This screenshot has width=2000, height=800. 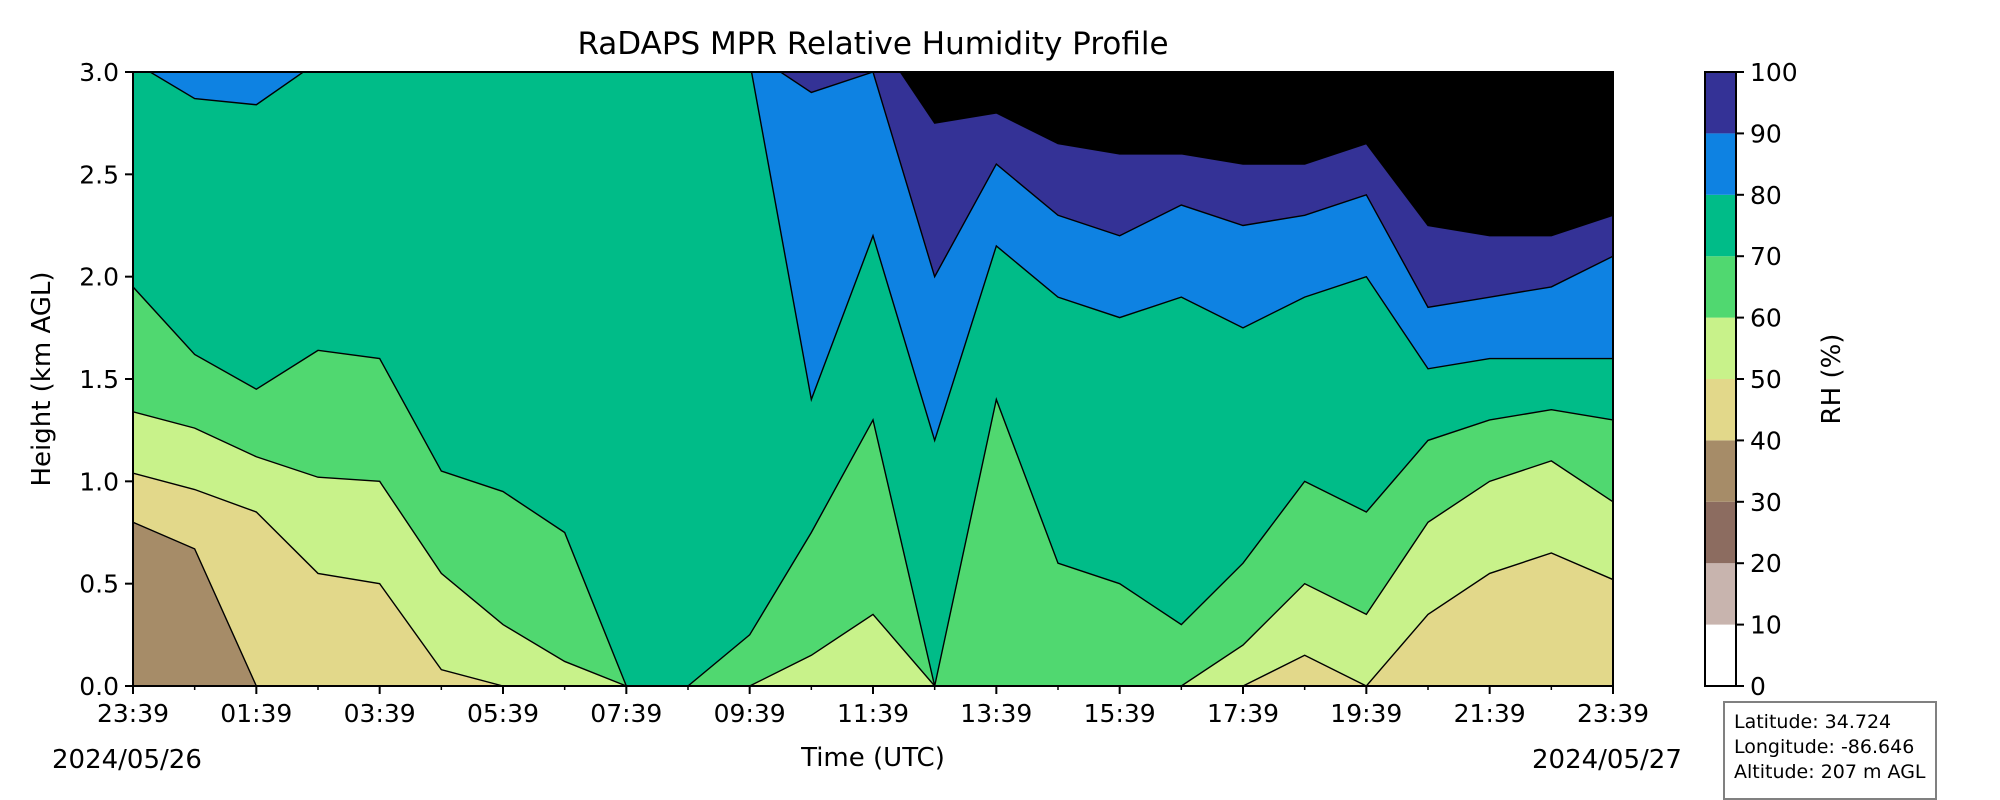 I want to click on x-tick-label: 01:39, so click(x=256, y=713).